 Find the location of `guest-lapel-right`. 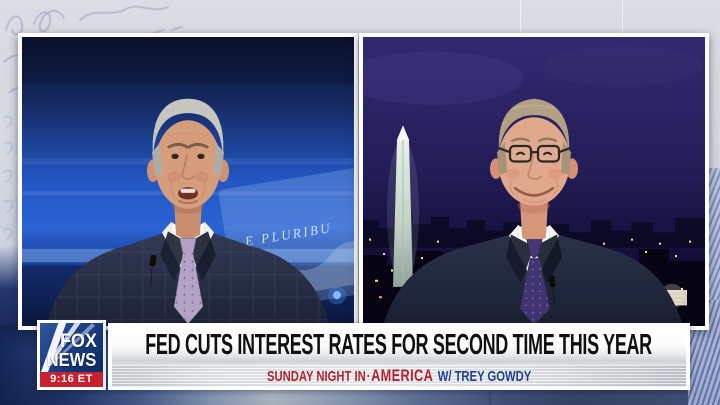

guest-lapel-right is located at coordinates (548, 259).